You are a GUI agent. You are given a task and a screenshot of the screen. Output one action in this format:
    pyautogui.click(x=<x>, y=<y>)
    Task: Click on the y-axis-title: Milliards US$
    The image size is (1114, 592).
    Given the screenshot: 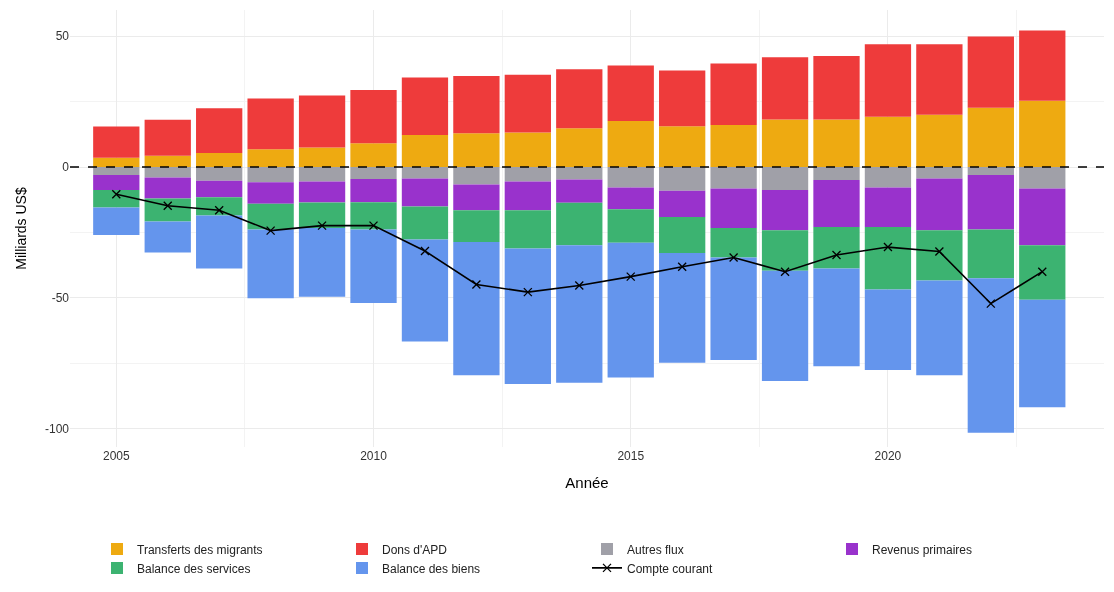 What is the action you would take?
    pyautogui.click(x=20, y=228)
    